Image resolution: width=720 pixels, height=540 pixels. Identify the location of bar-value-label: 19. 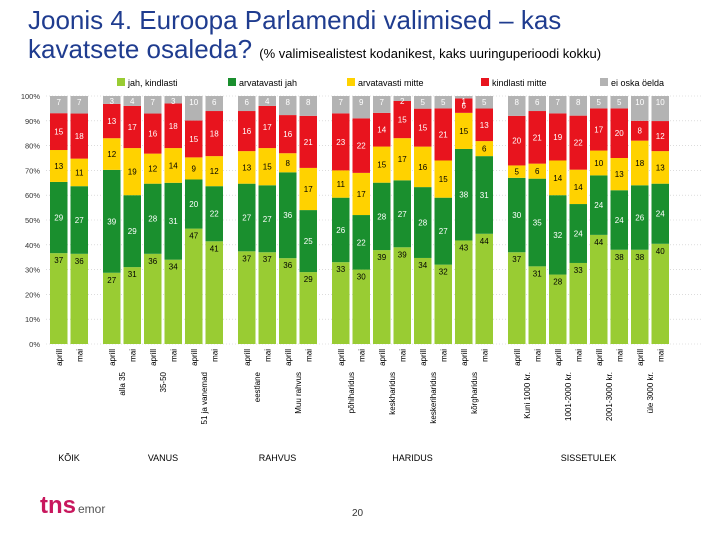
(132, 172).